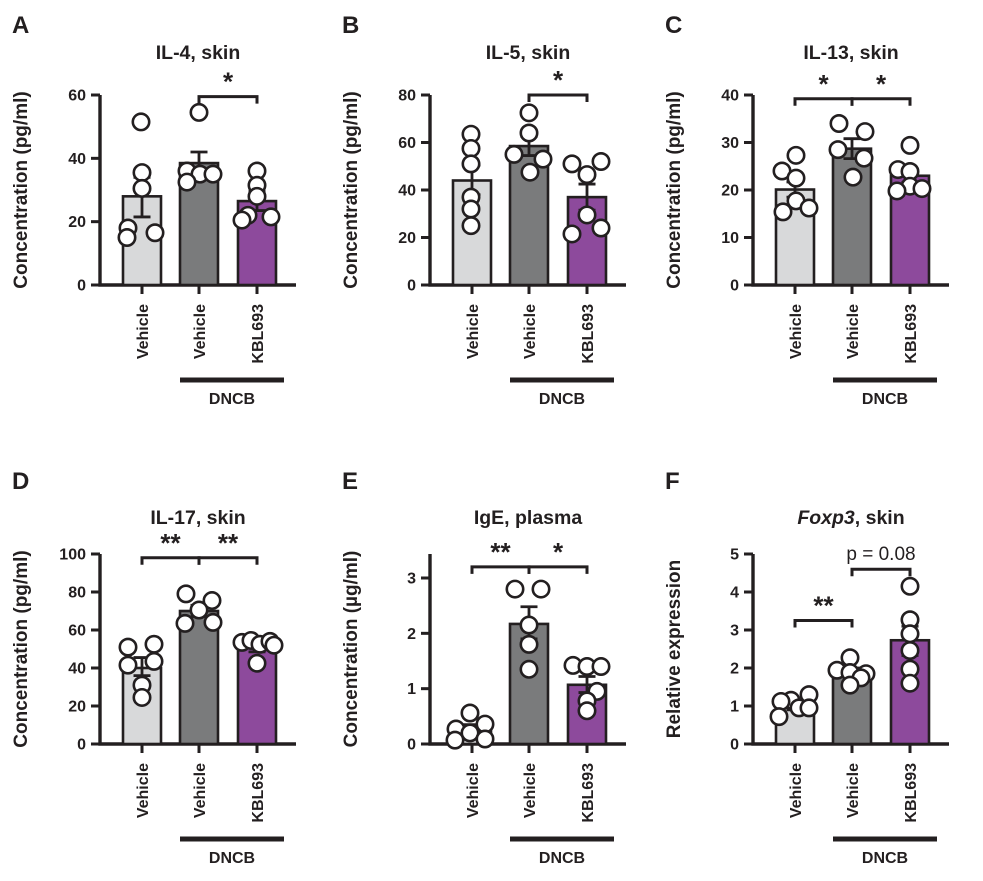 This screenshot has width=983, height=881. Describe the element at coordinates (351, 649) in the screenshot. I see `y-axis-label: Concentration (µg/ml)` at that location.